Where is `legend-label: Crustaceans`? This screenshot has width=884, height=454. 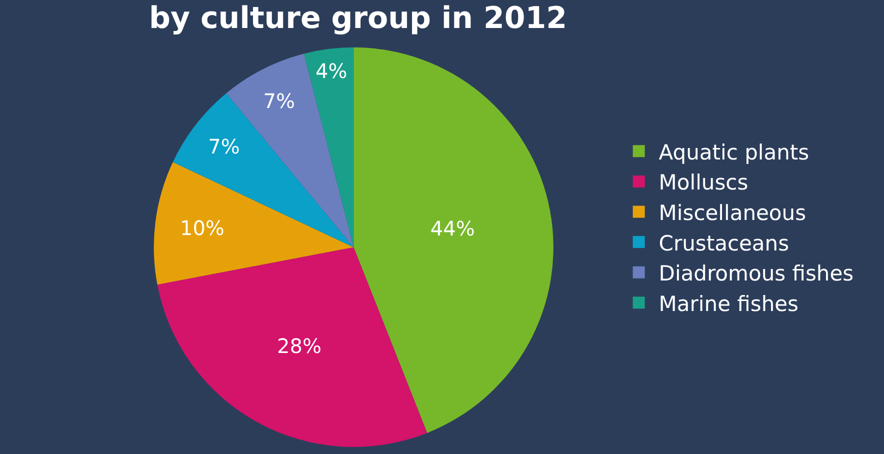
legend-label: Crustaceans is located at coordinates (724, 243).